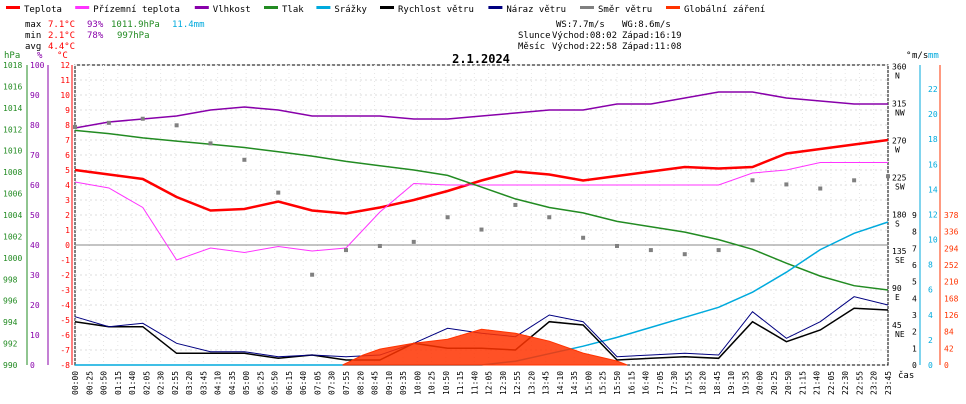  I want to click on stats-min-hum: 78%, so click(95, 36).